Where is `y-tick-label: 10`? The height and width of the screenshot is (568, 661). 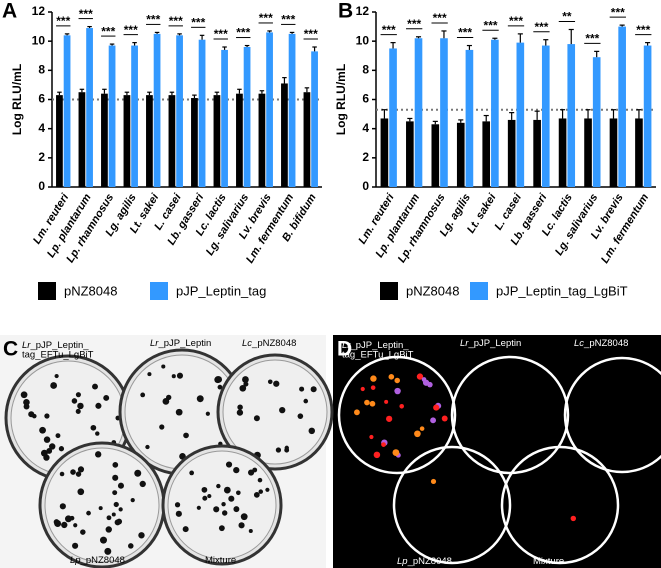
y-tick-label: 10 is located at coordinates (39, 40).